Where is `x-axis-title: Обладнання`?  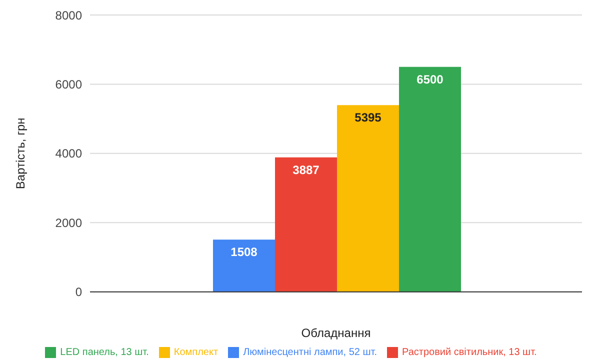 x-axis-title: Обладнання is located at coordinates (336, 333).